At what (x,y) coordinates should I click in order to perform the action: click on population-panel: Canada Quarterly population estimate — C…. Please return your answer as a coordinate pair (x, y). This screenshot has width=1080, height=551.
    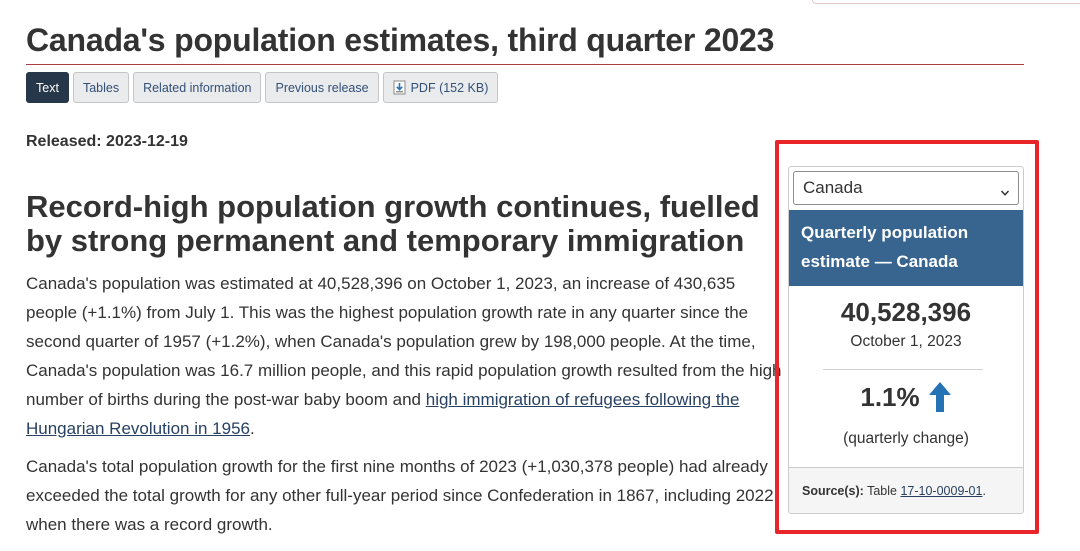
    Looking at the image, I should click on (906, 340).